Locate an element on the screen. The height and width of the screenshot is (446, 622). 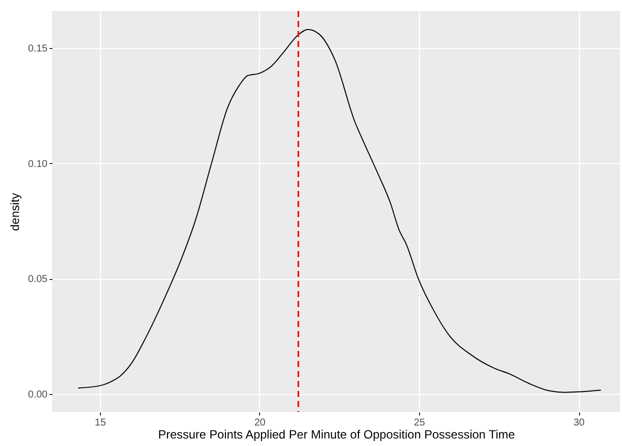
y-tick-label: 0.05 is located at coordinates (38, 280).